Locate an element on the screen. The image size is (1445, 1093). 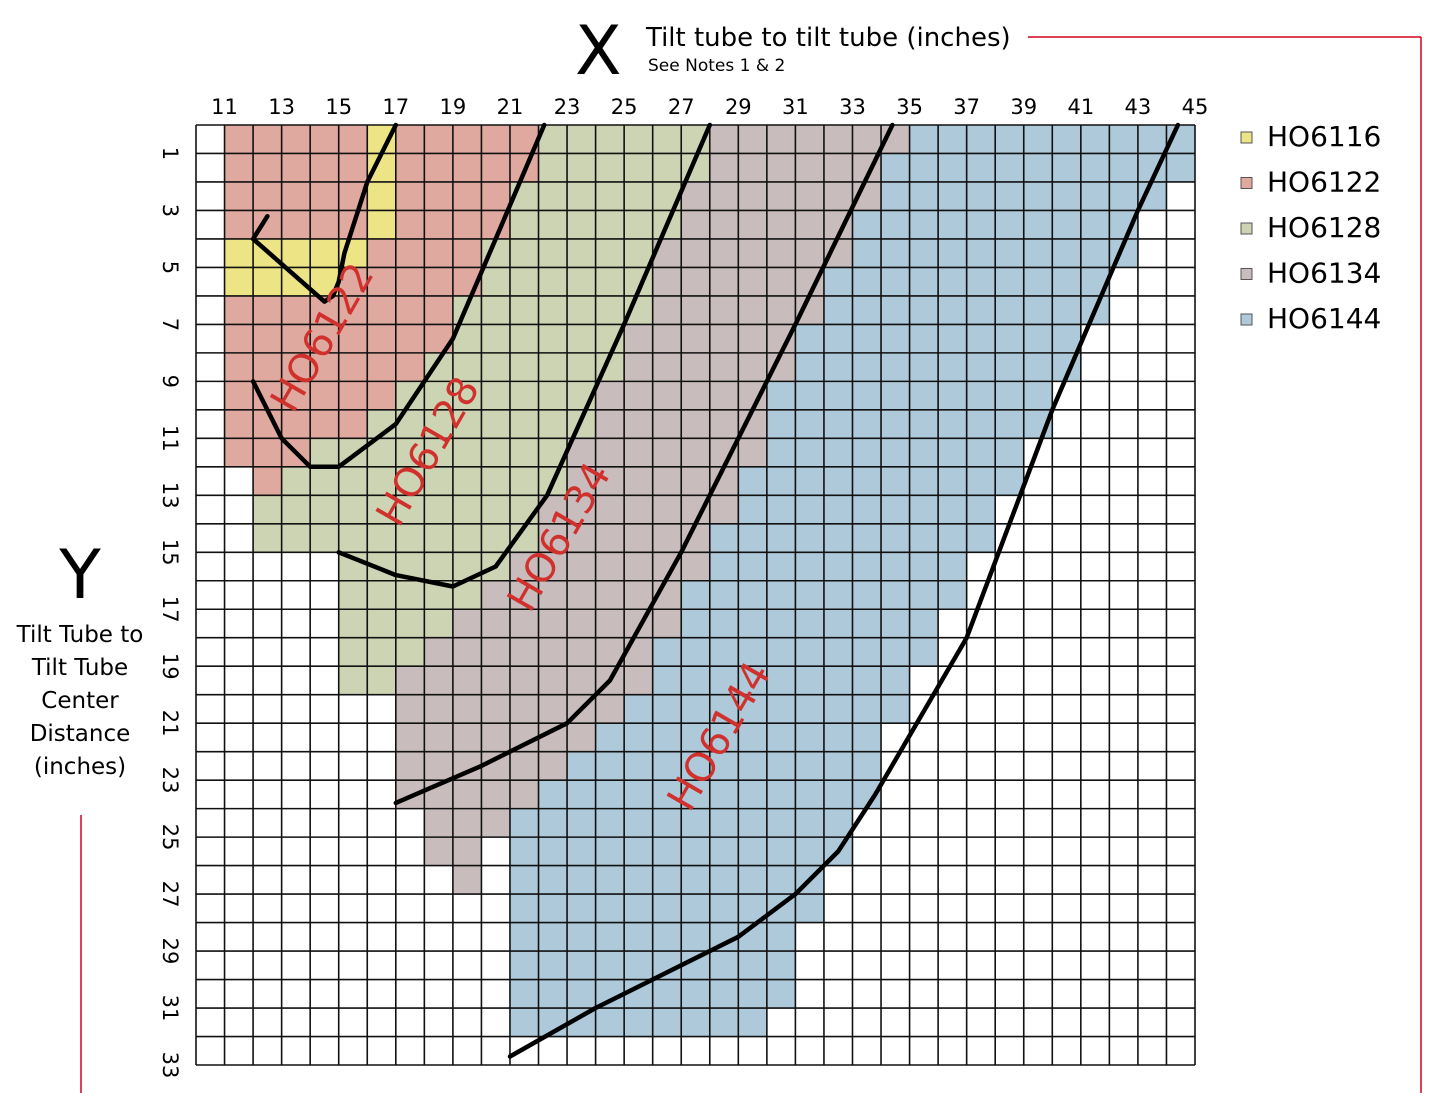
boundary-ho6116 is located at coordinates (324, 213).